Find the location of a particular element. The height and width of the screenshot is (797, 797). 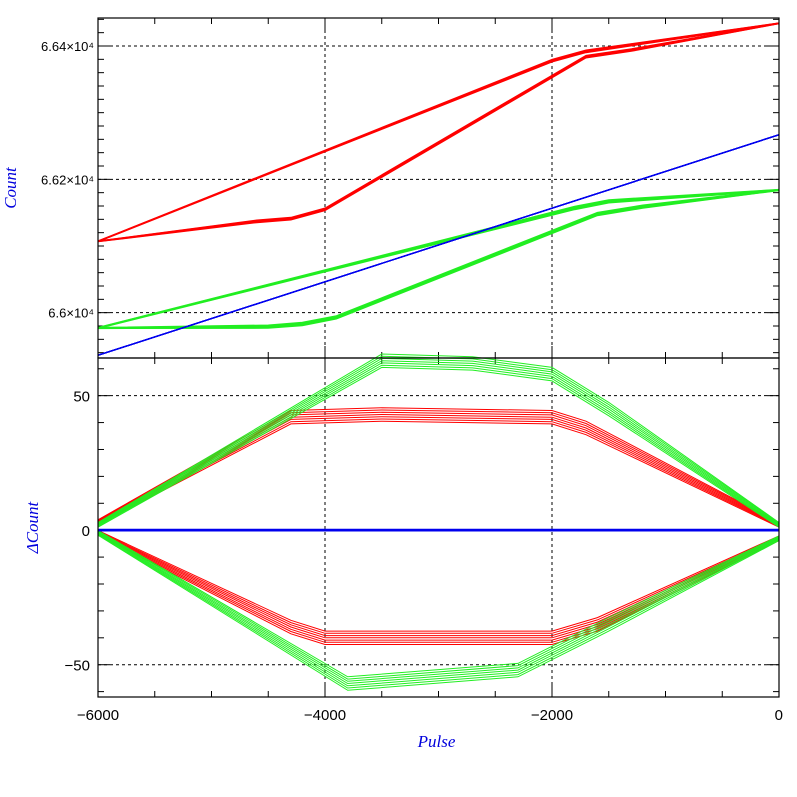

pulse-axis-title: Pulse is located at coordinates (436, 741).